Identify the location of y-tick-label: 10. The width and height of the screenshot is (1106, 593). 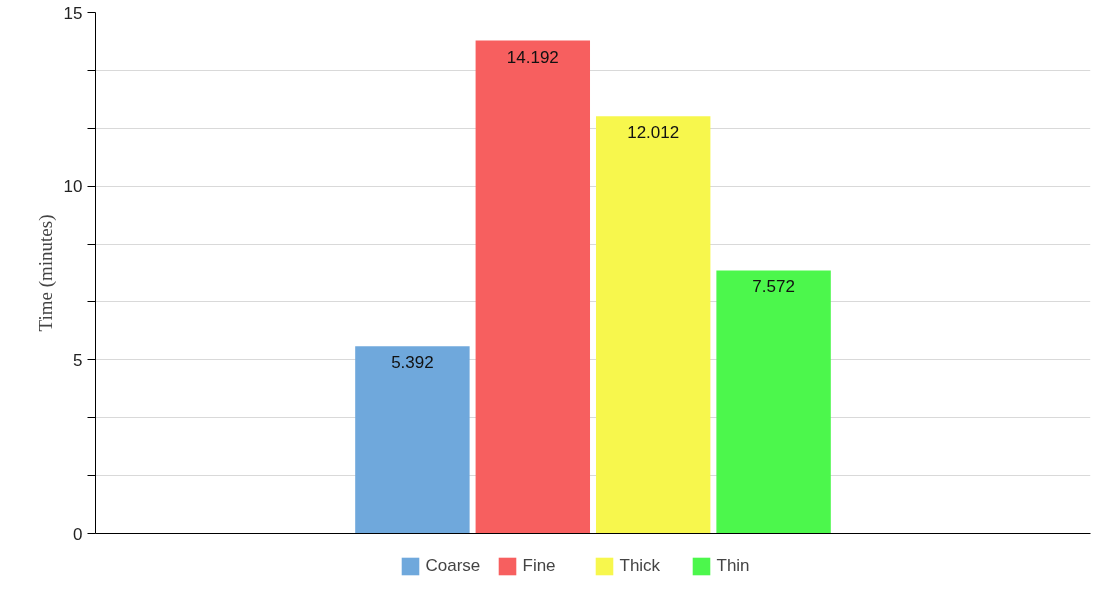
(73, 187).